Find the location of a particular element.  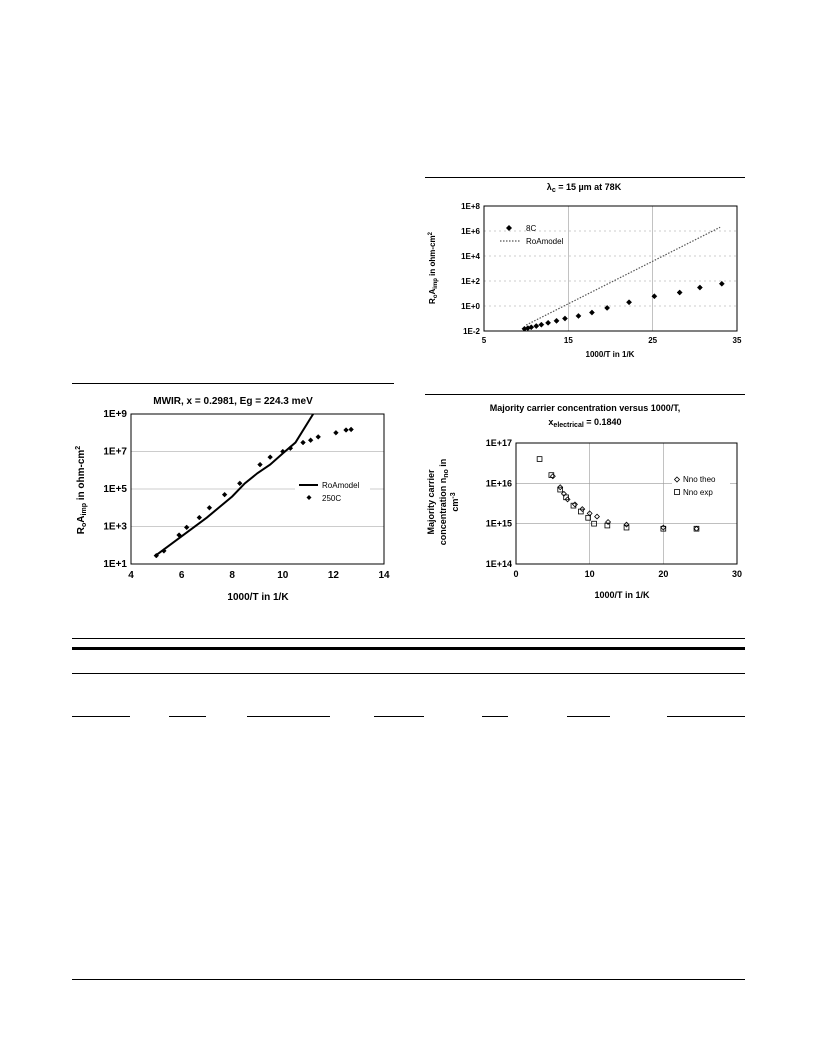

chart3-ylabel-line2: concentration nno in is located at coordinates (444, 502).